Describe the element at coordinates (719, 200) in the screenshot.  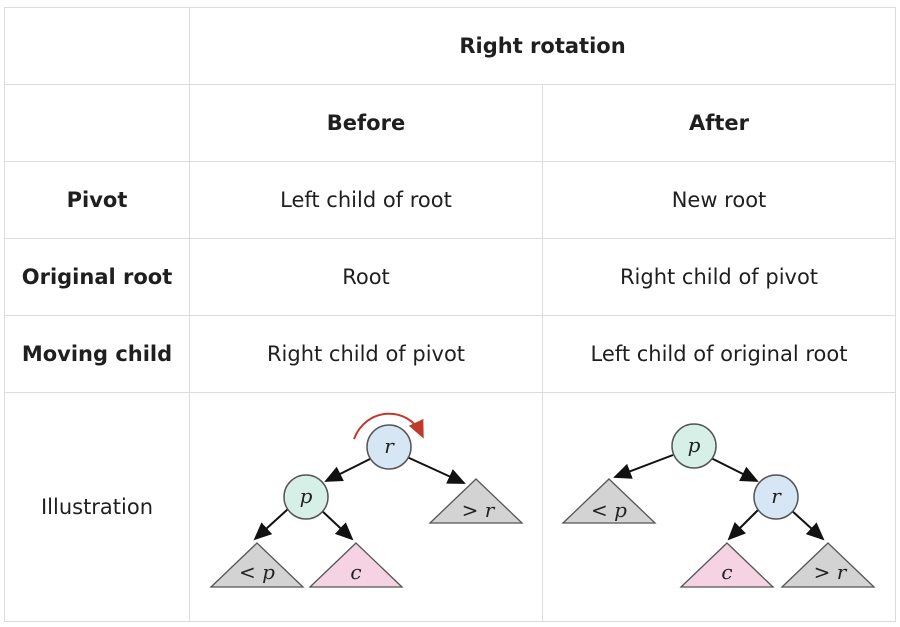
I see `cell-pivot-after: New root` at that location.